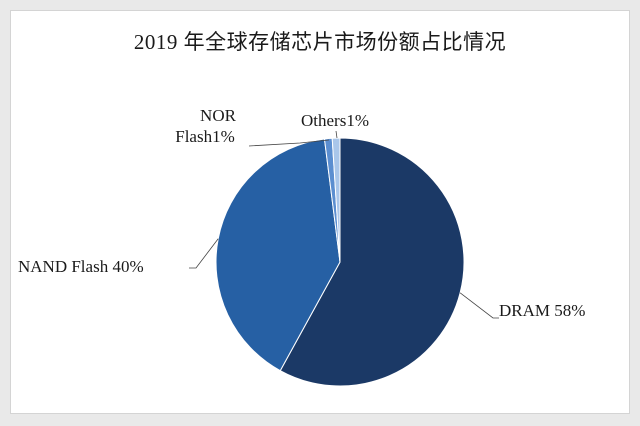 This screenshot has width=640, height=426. I want to click on slice-label-others: Others1%, so click(335, 120).